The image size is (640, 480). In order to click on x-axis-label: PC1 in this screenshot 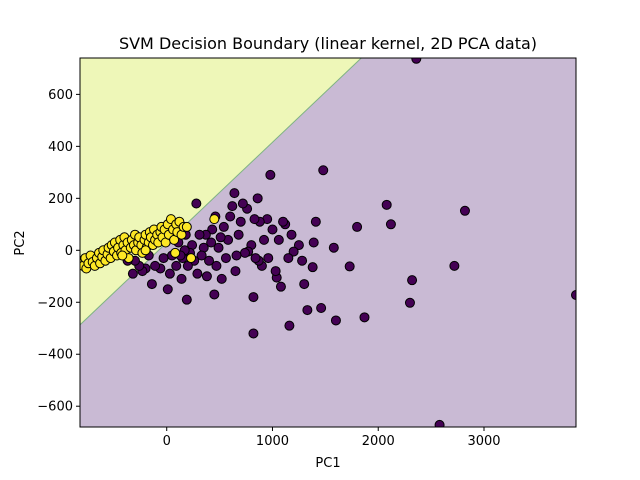, I will do `click(327, 463)`.